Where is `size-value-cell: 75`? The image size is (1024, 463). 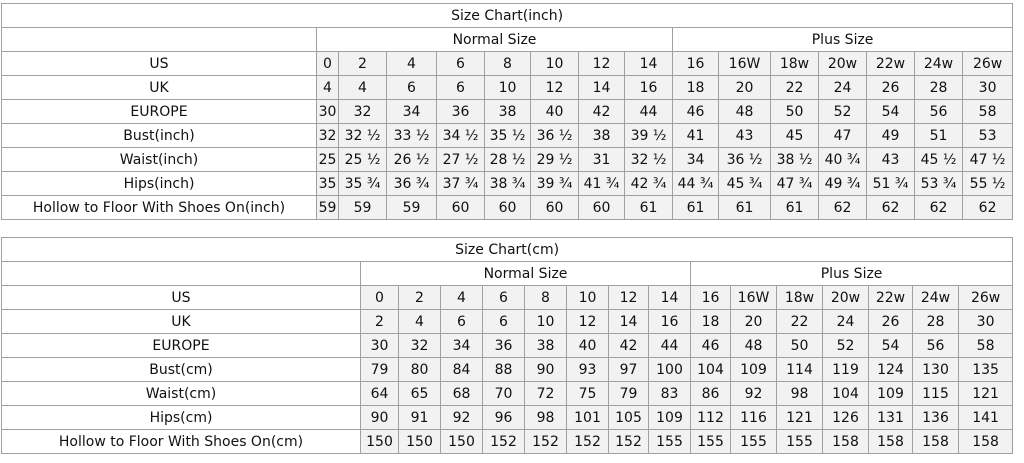
size-value-cell: 75 is located at coordinates (587, 393).